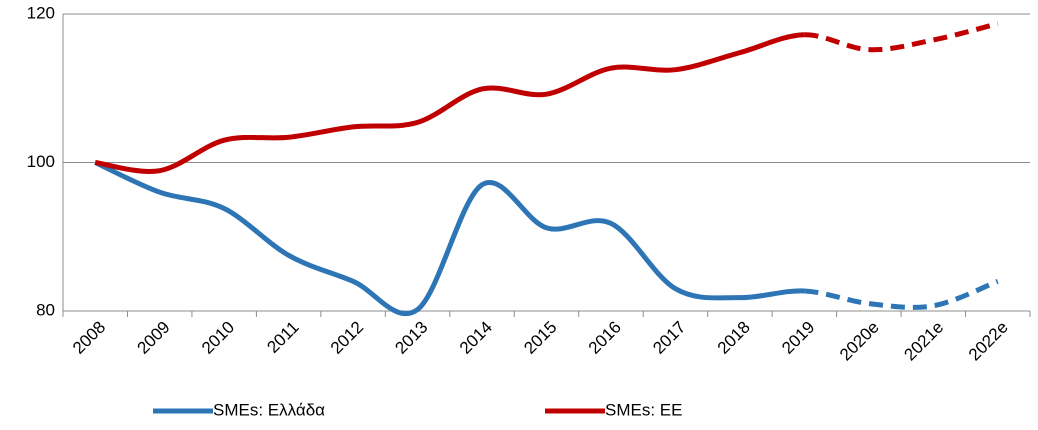 The height and width of the screenshot is (430, 1038). Describe the element at coordinates (669, 338) in the screenshot. I see `x-tick-label: 2017` at that location.